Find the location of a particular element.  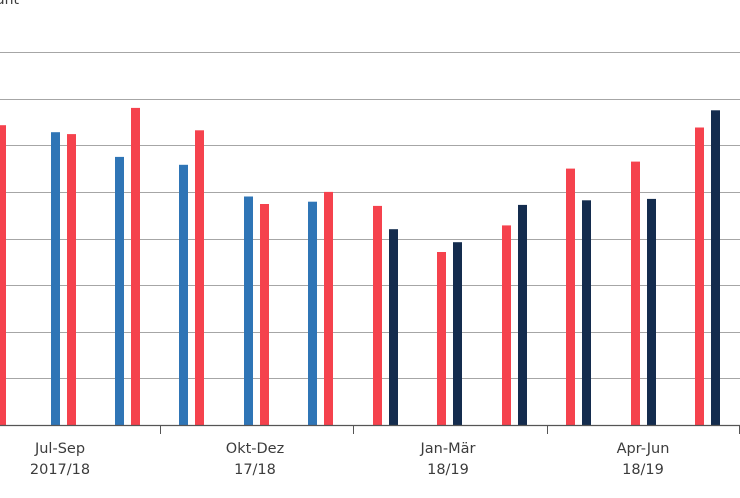

category-label-line1: Jan-Mär is located at coordinates (448, 449).